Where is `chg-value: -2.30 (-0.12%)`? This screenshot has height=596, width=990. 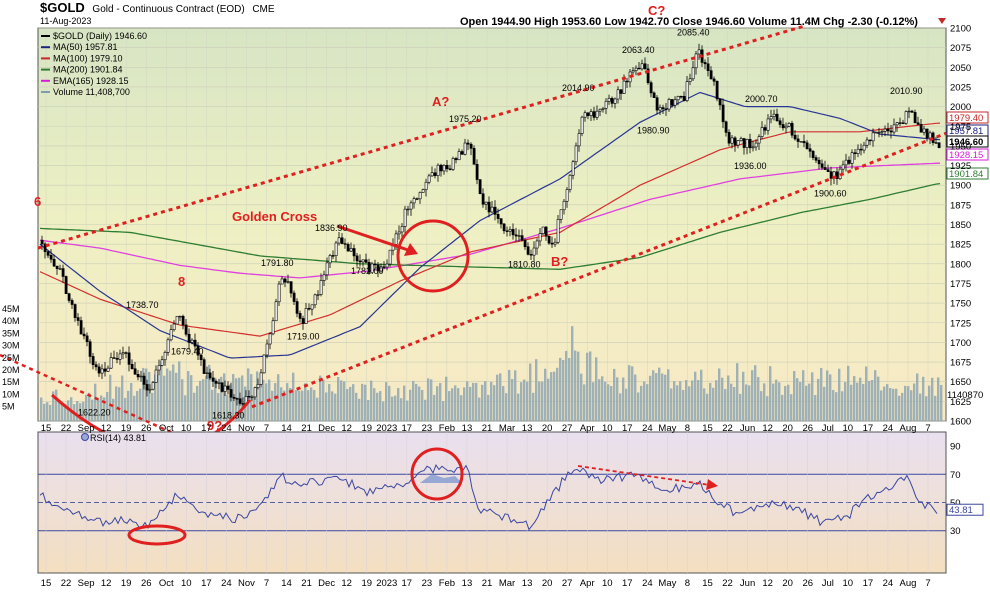 chg-value: -2.30 (-0.12%) is located at coordinates (883, 22).